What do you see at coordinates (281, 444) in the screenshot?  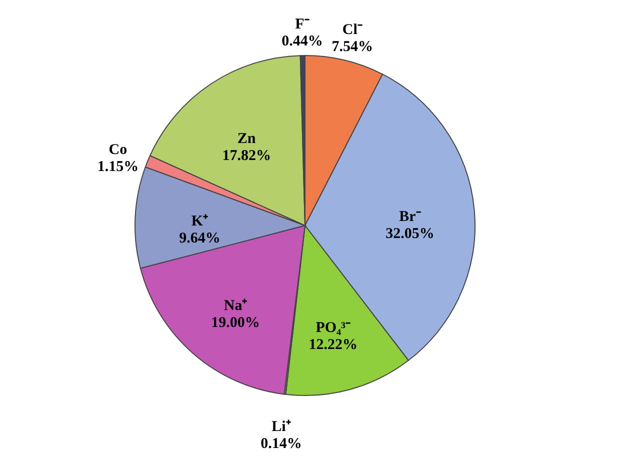 I see `data-label: 0.14%` at bounding box center [281, 444].